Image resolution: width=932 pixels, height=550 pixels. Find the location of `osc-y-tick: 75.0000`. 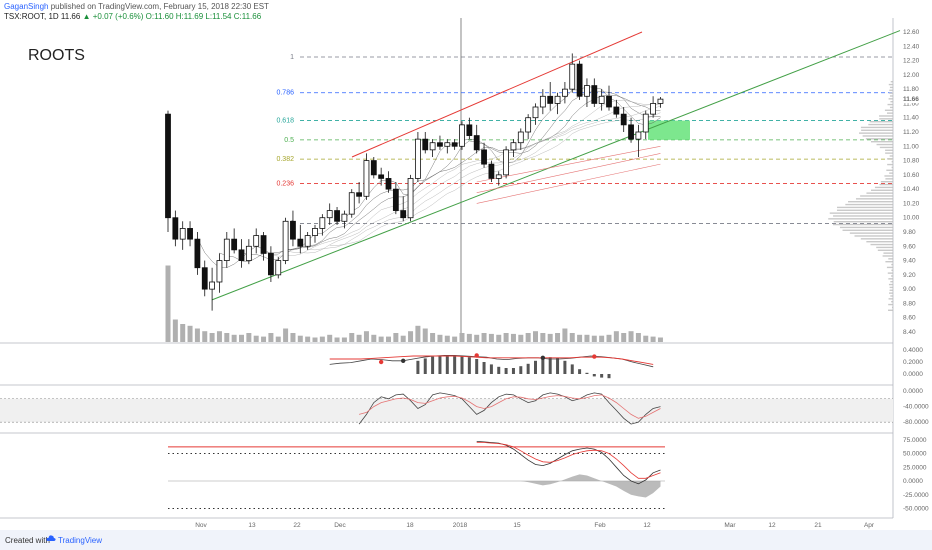

osc-y-tick: 75.0000 is located at coordinates (915, 440).